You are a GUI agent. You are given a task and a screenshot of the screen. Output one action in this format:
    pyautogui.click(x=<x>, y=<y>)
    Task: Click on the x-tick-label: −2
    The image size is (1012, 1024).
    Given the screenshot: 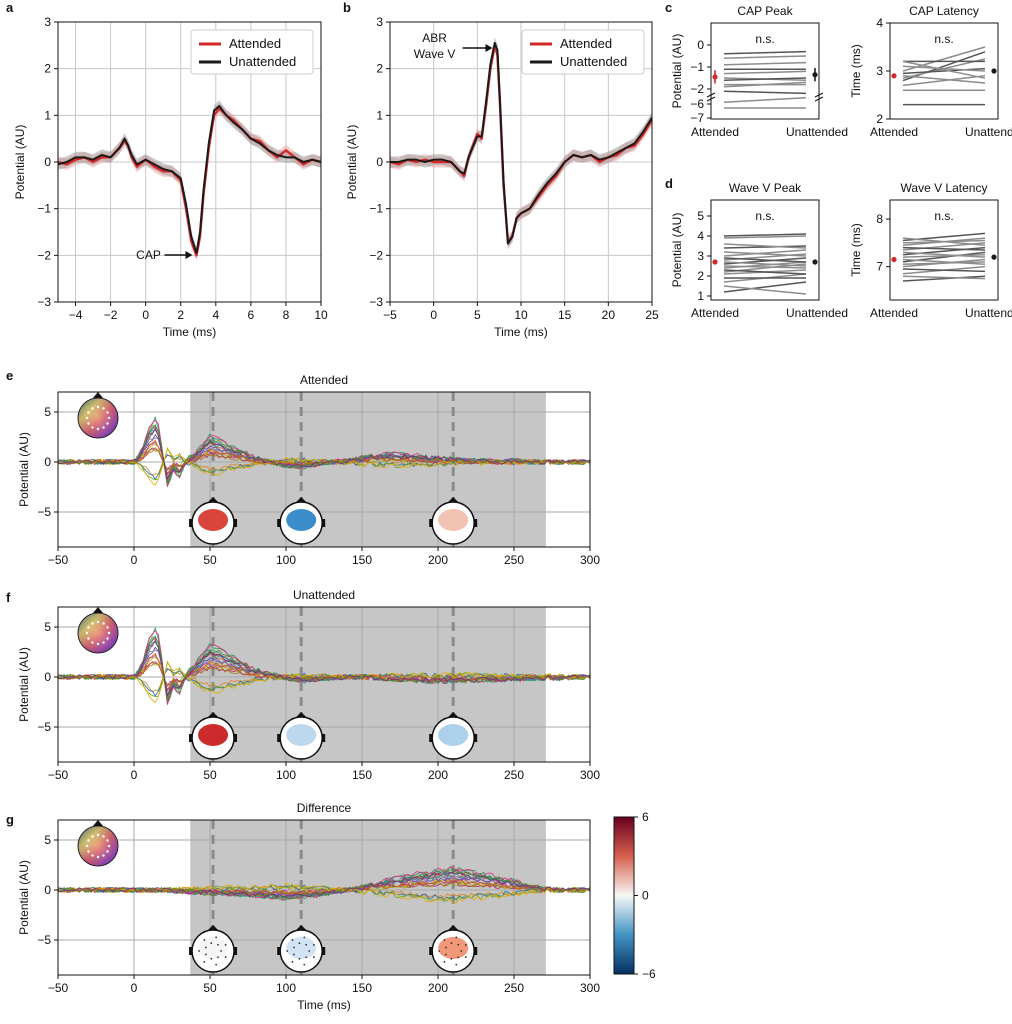 What is the action you would take?
    pyautogui.click(x=111, y=315)
    